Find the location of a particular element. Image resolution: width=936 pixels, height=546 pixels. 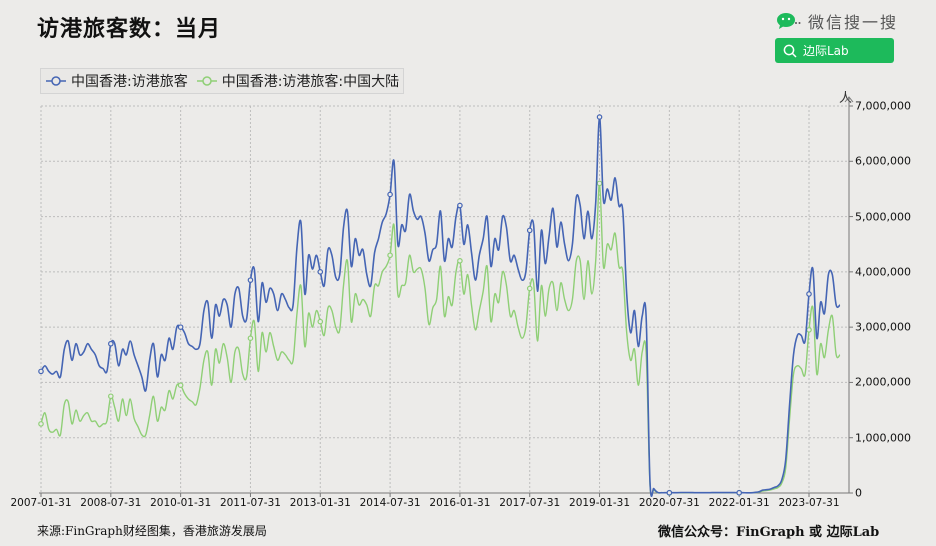

y-tick-label: 3,000,000 is located at coordinates (883, 327).